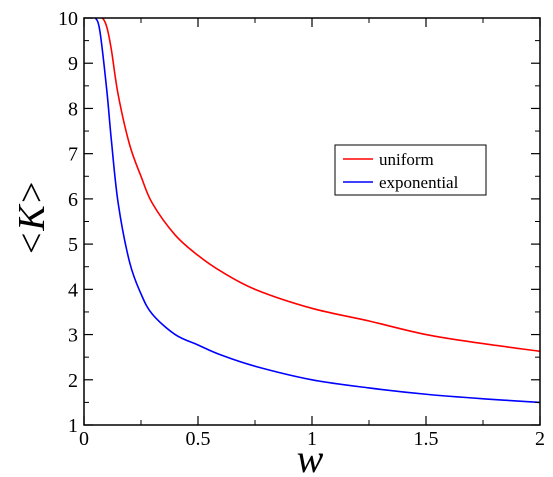 The height and width of the screenshot is (477, 553). I want to click on legend-label-exponential: exponential, so click(419, 182).